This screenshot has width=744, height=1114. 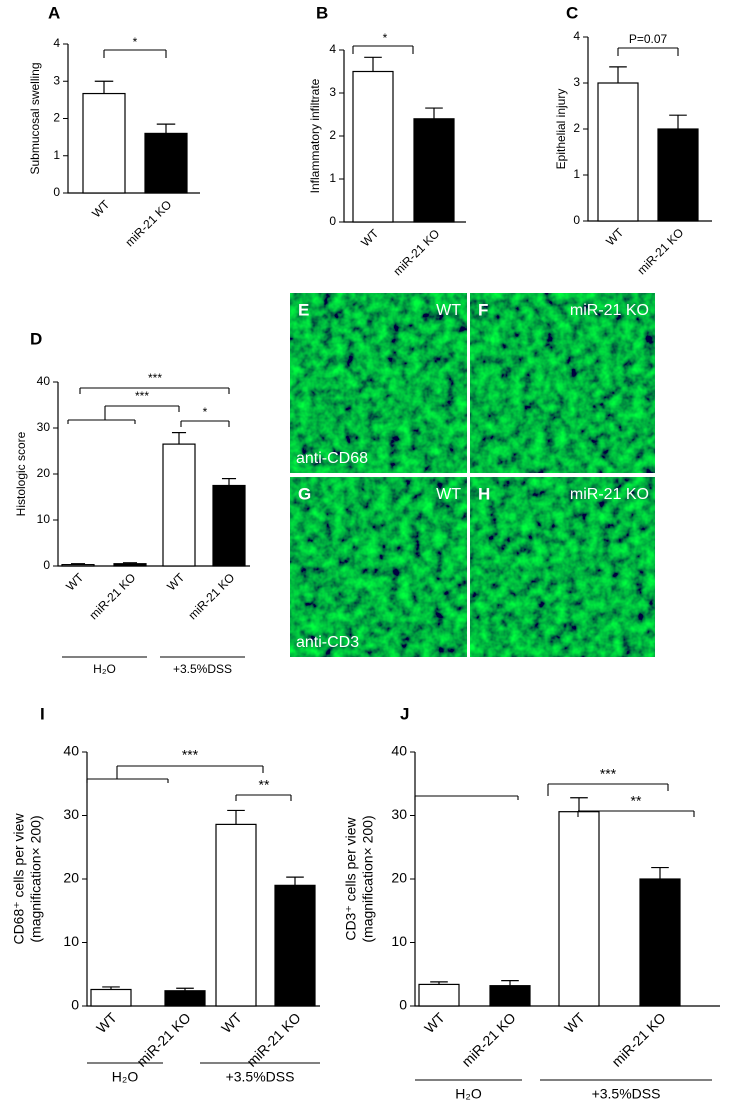 I want to click on image-stain: anti-CD3, so click(x=327, y=642).